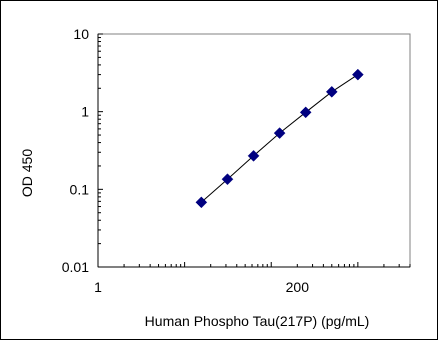 The height and width of the screenshot is (342, 440). Describe the element at coordinates (298, 287) in the screenshot. I see `x-tick-label: 200` at that location.